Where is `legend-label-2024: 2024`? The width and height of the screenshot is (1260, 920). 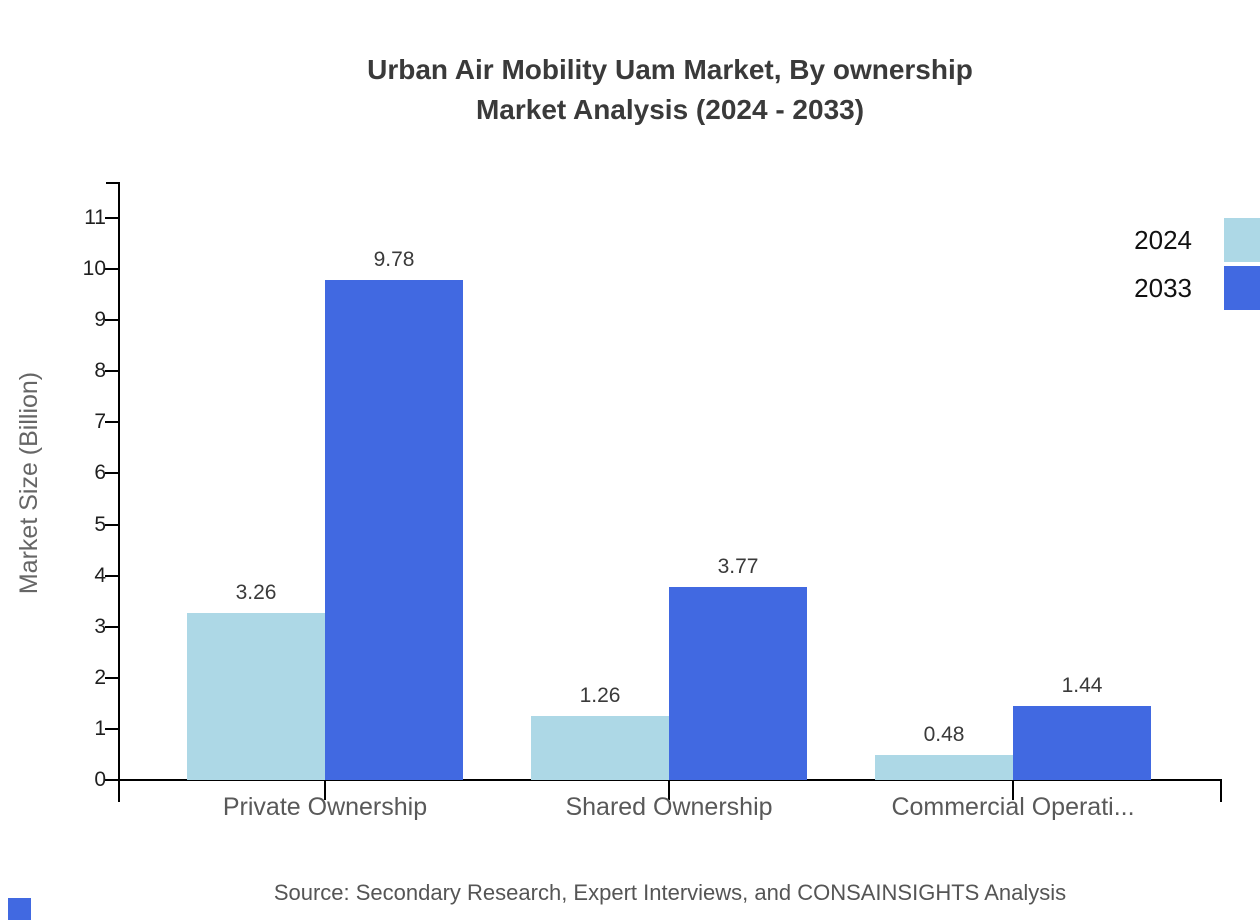 legend-label-2024: 2024 is located at coordinates (1163, 240).